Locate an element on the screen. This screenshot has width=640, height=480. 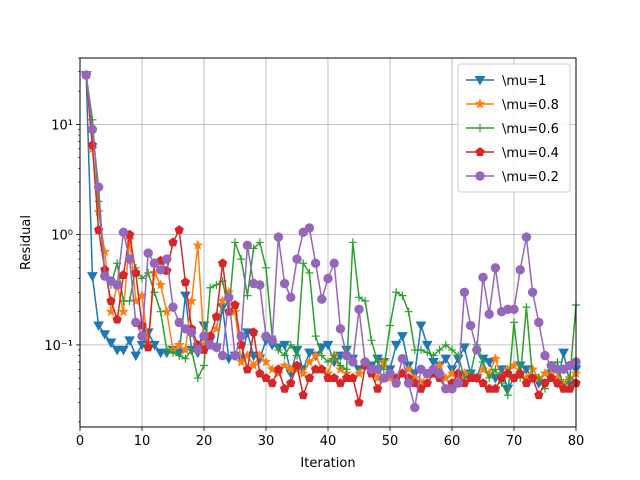
legend-box is located at coordinates (514, 128).